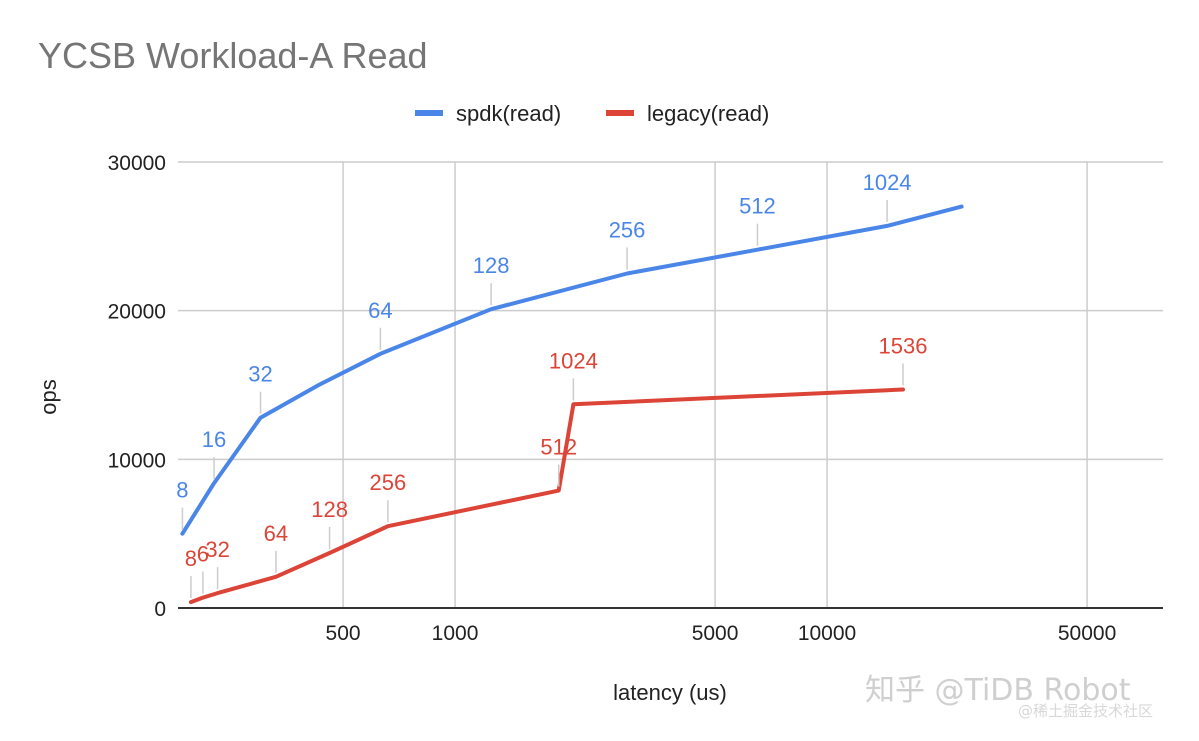  What do you see at coordinates (137, 386) in the screenshot?
I see `y-tick-labels: 0 10000 20000 30000` at bounding box center [137, 386].